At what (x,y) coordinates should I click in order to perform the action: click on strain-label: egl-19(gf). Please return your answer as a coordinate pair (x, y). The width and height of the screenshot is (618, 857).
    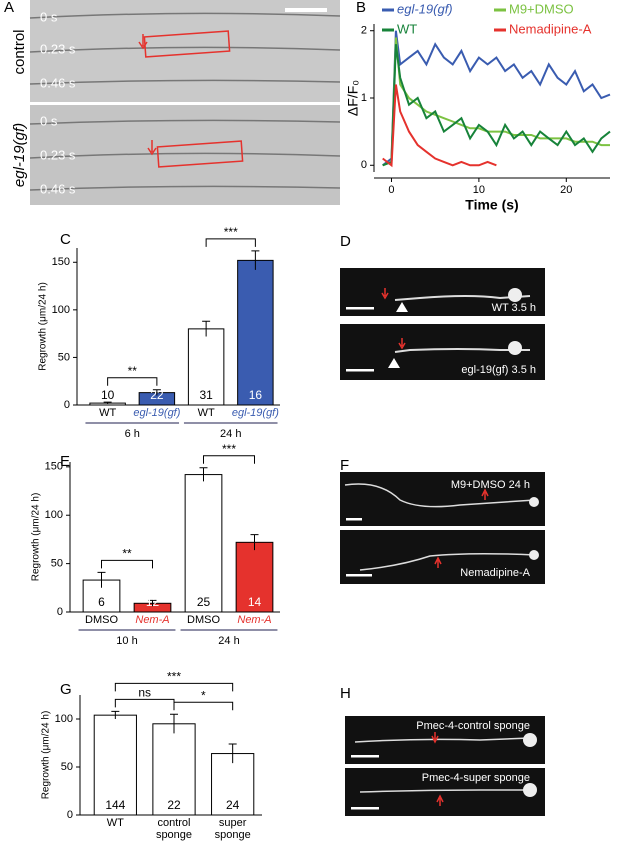
    Looking at the image, I should click on (19, 155).